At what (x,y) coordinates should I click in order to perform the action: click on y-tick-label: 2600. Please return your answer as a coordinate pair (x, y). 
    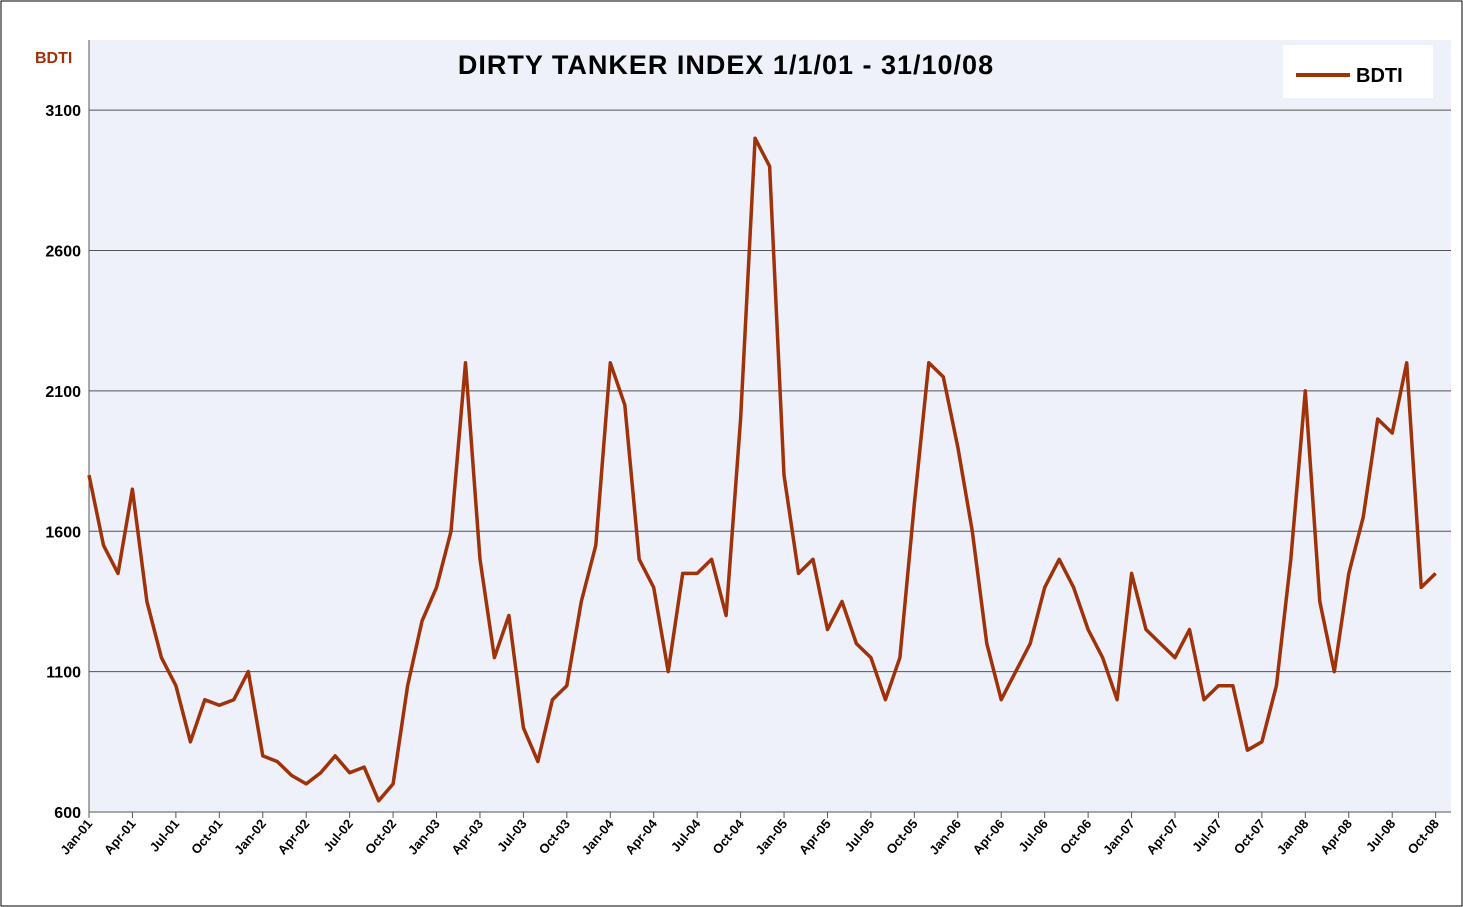
    Looking at the image, I should click on (63, 252).